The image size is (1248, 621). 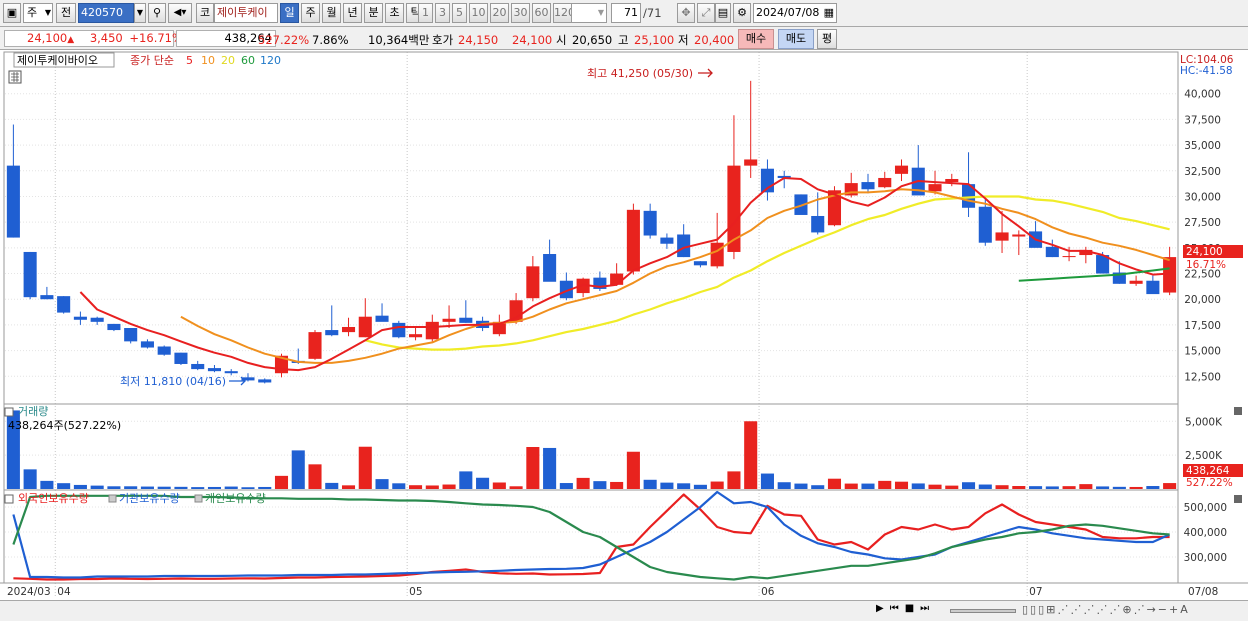 I want to click on price-tick-label: 32,500, so click(x=1202, y=172).